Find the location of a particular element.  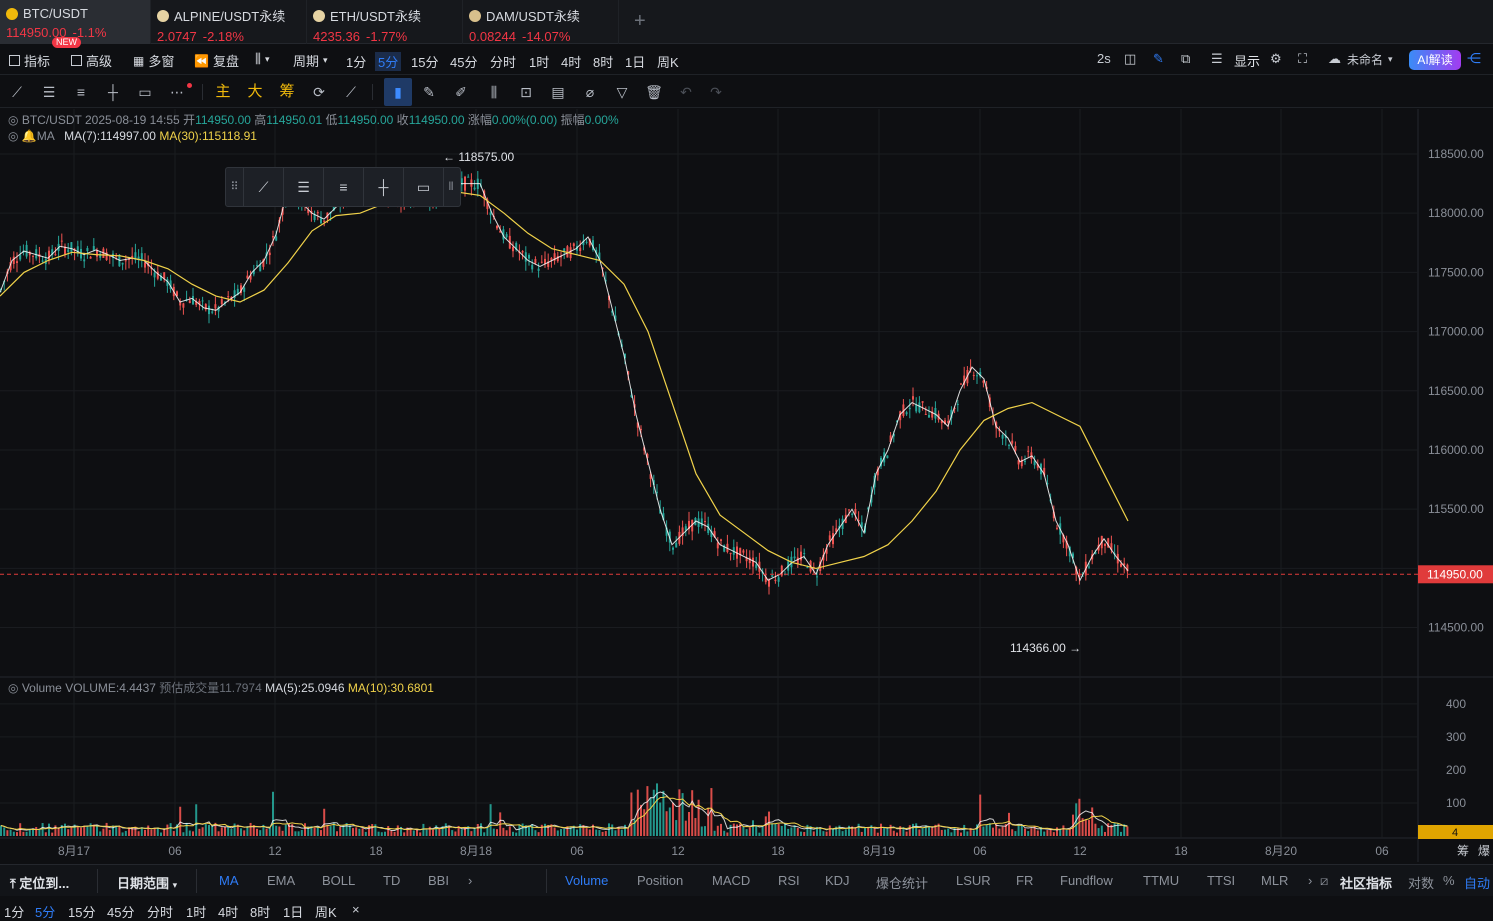

qp-8h: 8时 is located at coordinates (260, 912).